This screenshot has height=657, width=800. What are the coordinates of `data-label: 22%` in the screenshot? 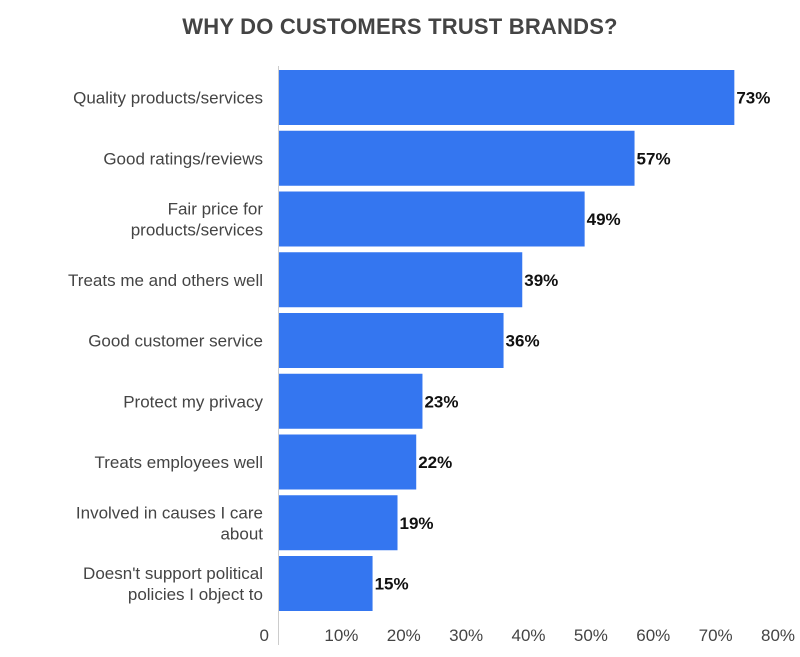 It's located at (435, 462).